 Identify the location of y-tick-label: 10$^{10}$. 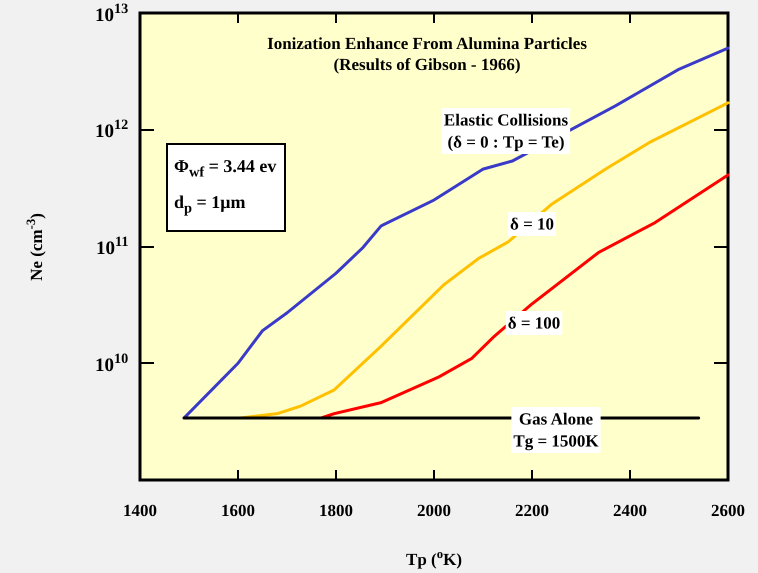
(111, 363).